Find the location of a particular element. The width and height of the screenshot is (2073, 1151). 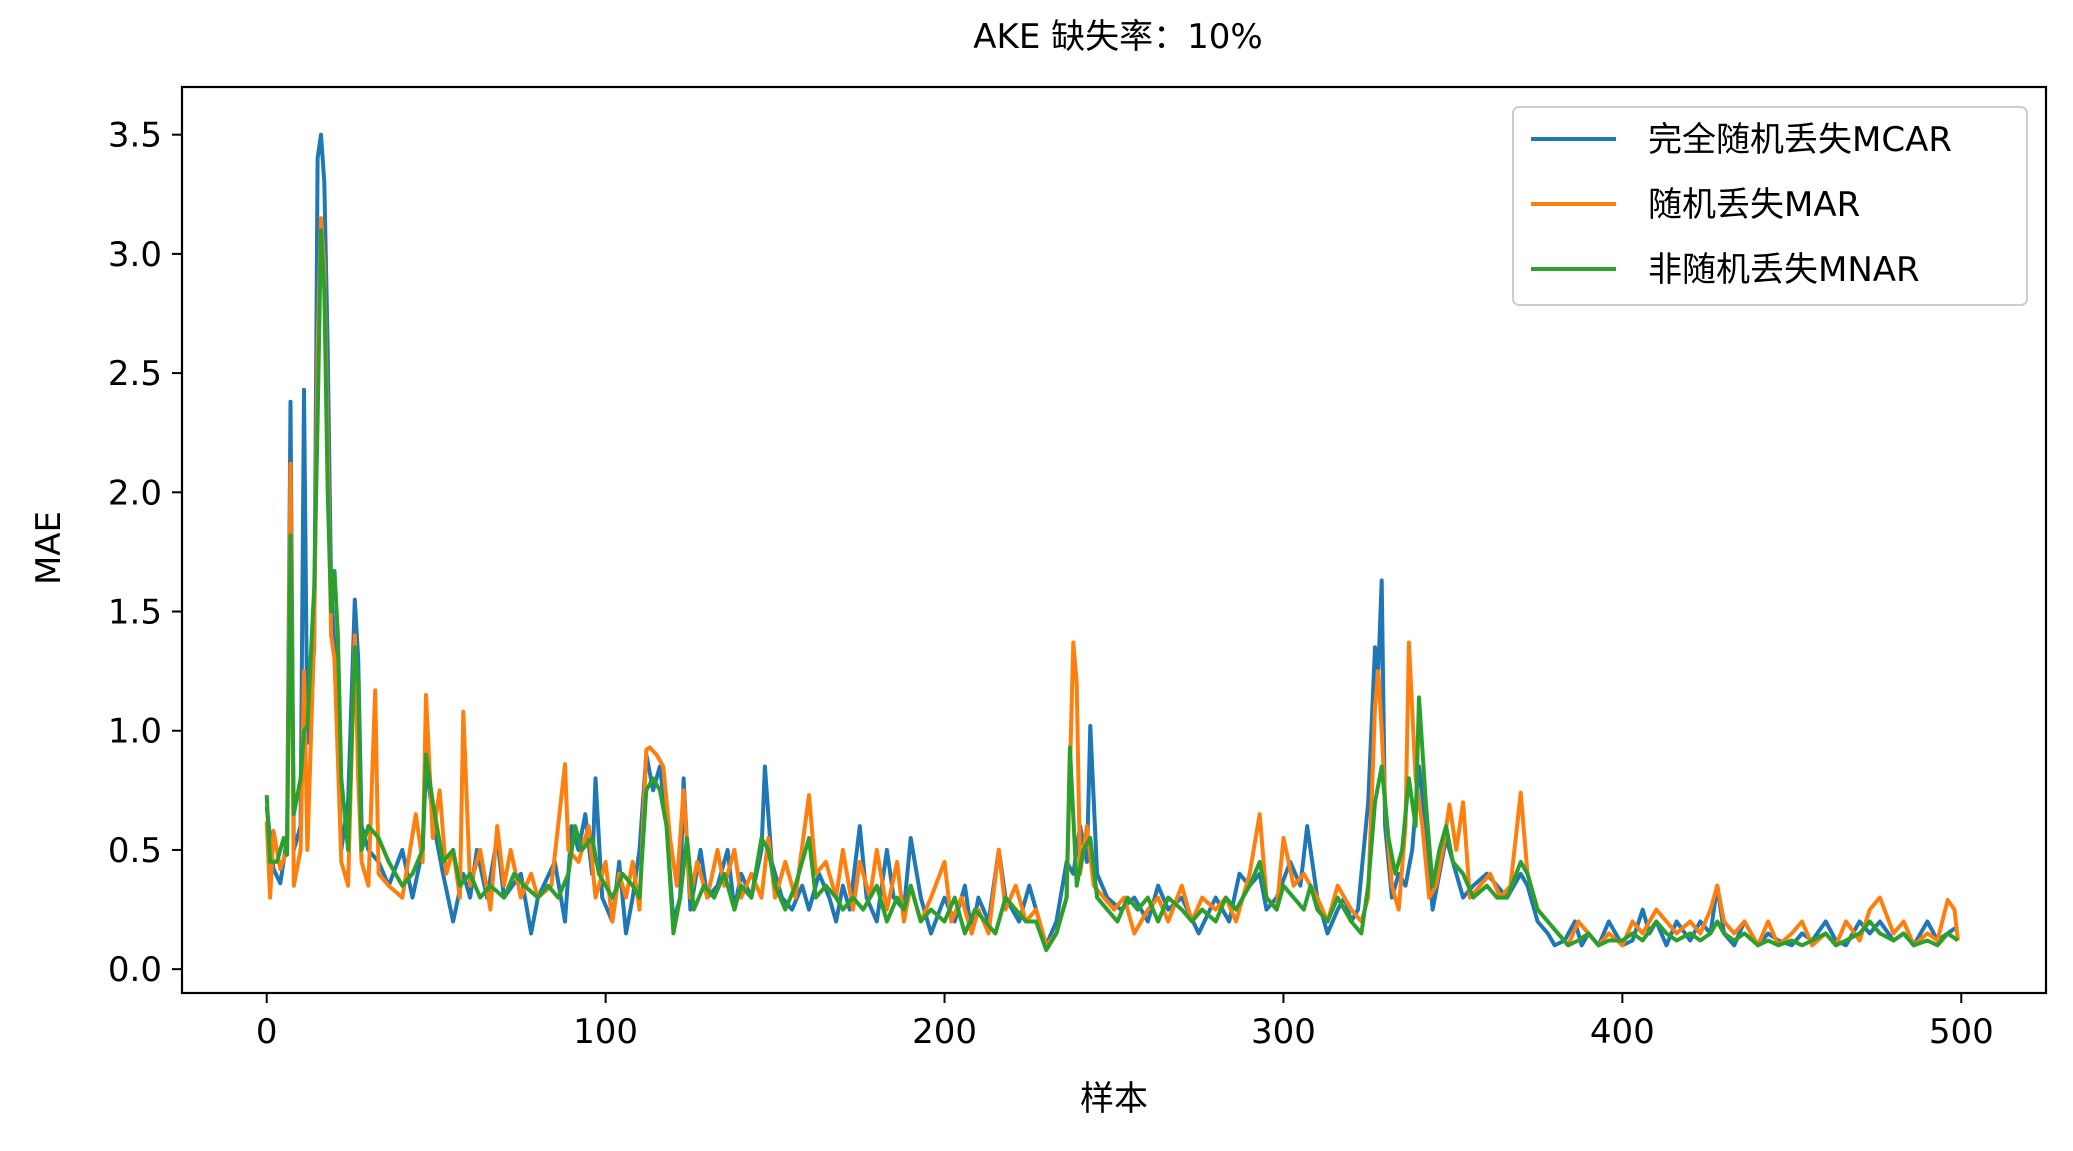

chart-title: AKE 缺失率：10% is located at coordinates (1117, 37).